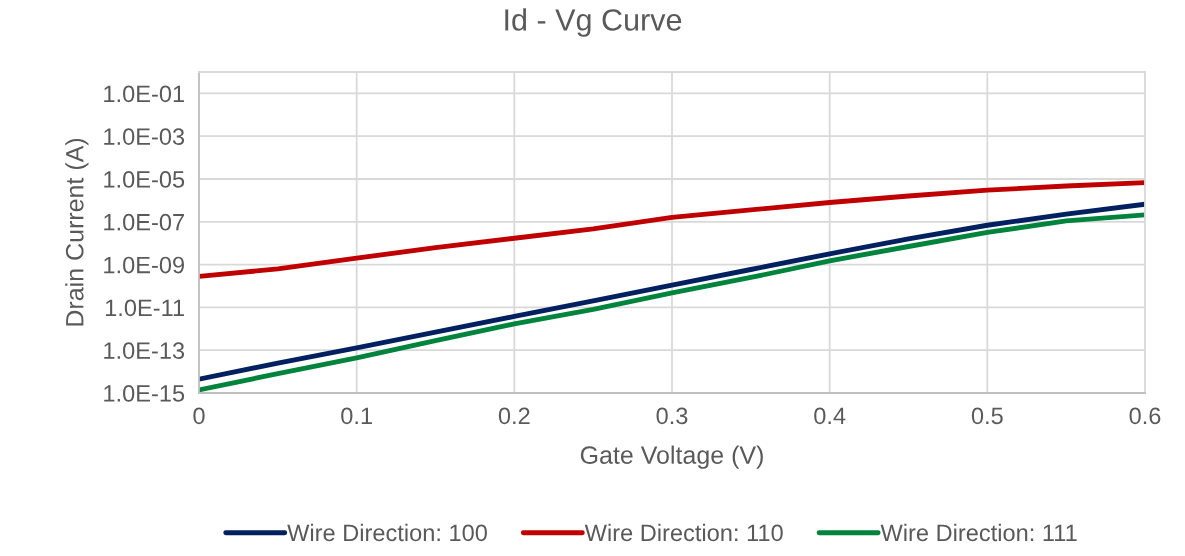  I want to click on y-tick-label: 1.0E-13, so click(144, 350).